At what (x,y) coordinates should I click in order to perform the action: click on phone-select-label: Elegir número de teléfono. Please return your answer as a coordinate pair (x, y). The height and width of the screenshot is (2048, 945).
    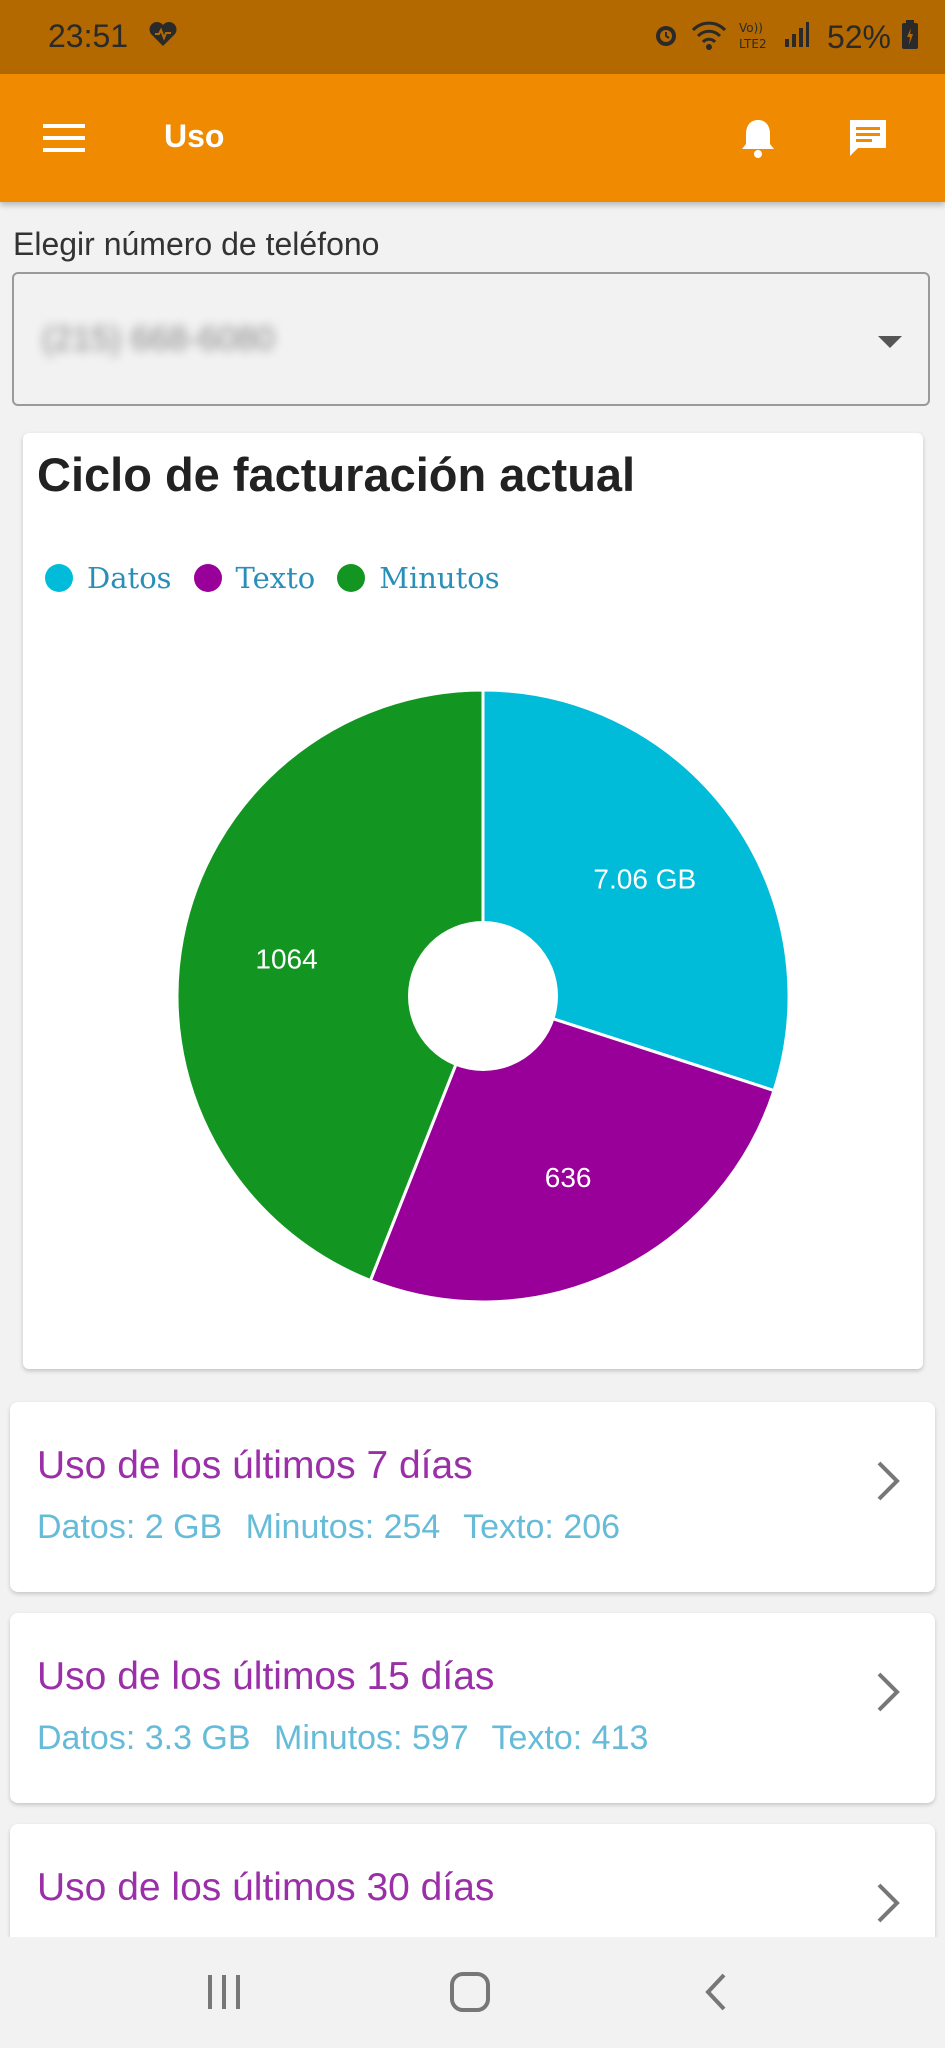
    Looking at the image, I should click on (196, 244).